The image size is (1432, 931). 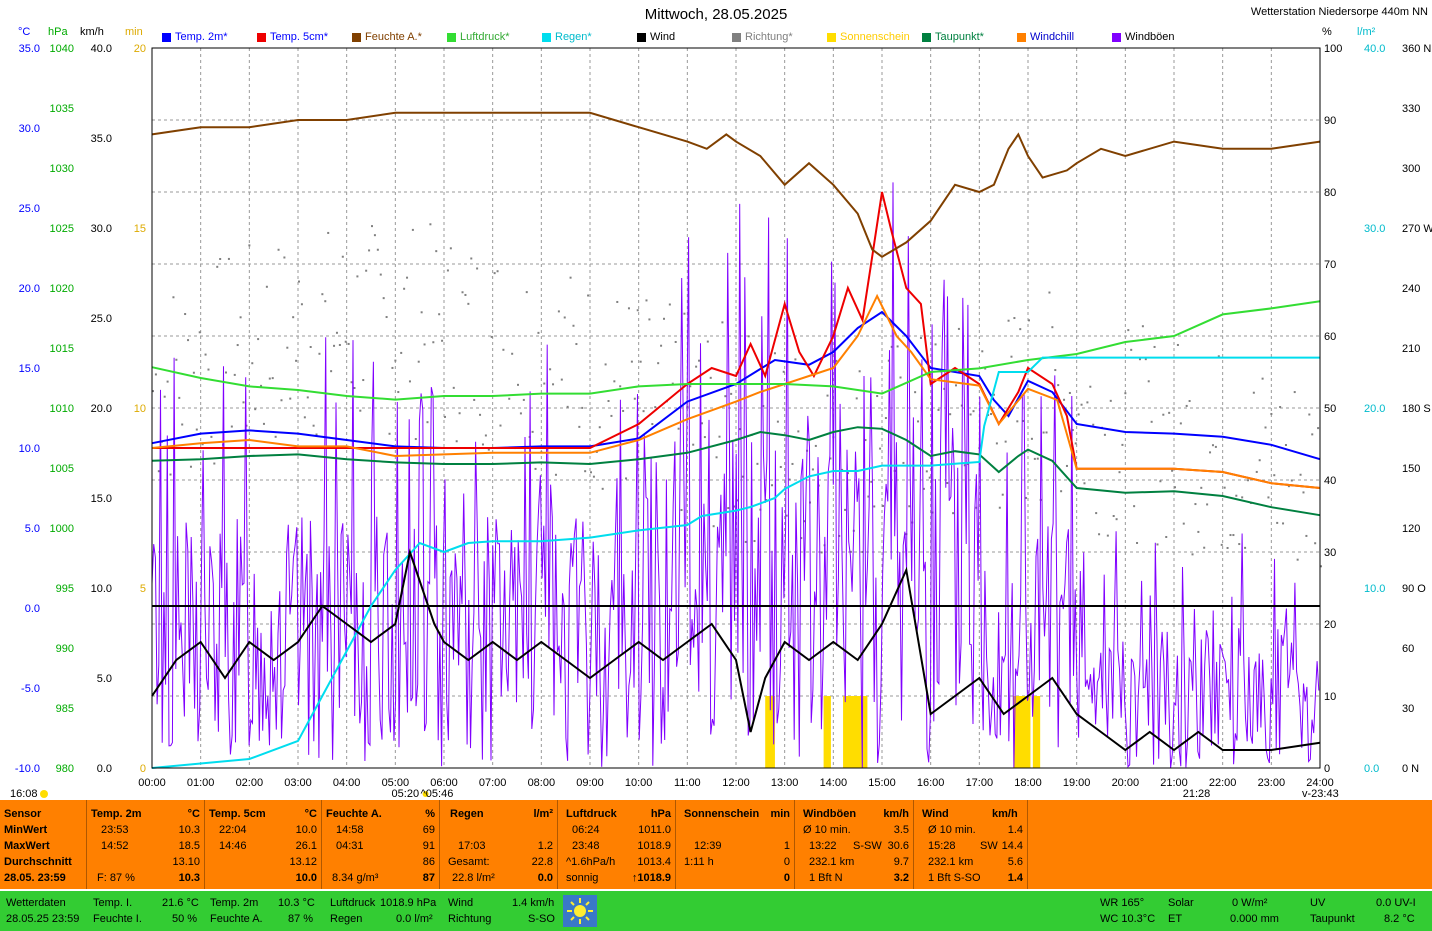 I want to click on row-max: MaxWert, so click(x=27, y=846).